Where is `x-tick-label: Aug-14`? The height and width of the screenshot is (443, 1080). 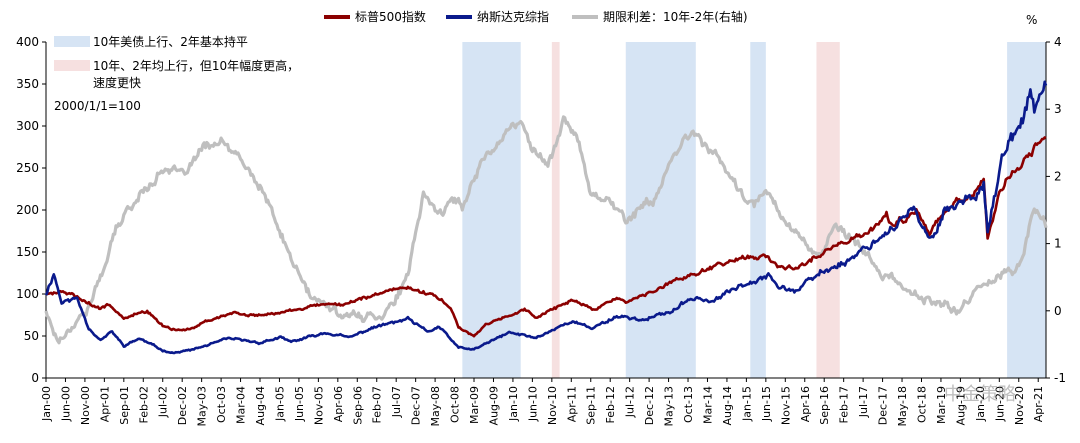
x-tick-label: Aug-14 is located at coordinates (727, 405).